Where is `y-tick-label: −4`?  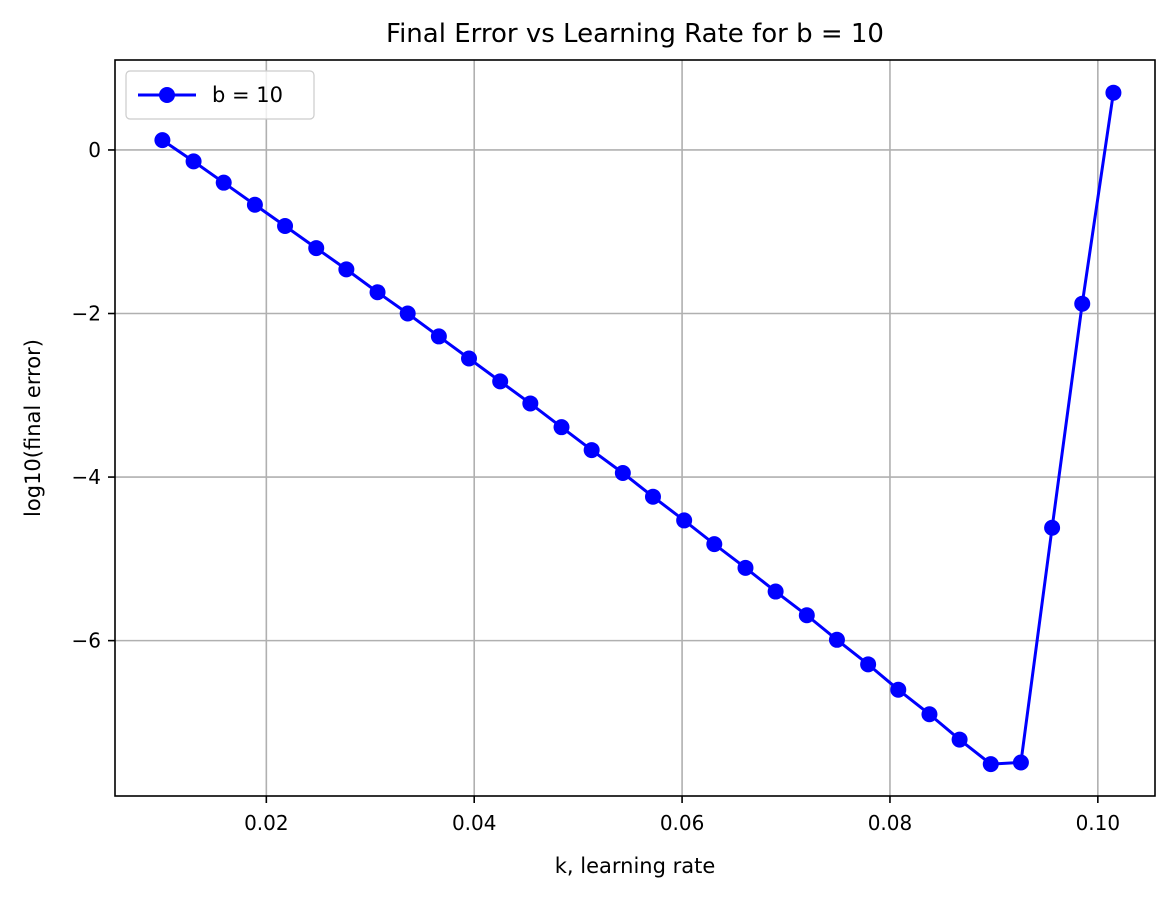
y-tick-label: −4 is located at coordinates (86, 477).